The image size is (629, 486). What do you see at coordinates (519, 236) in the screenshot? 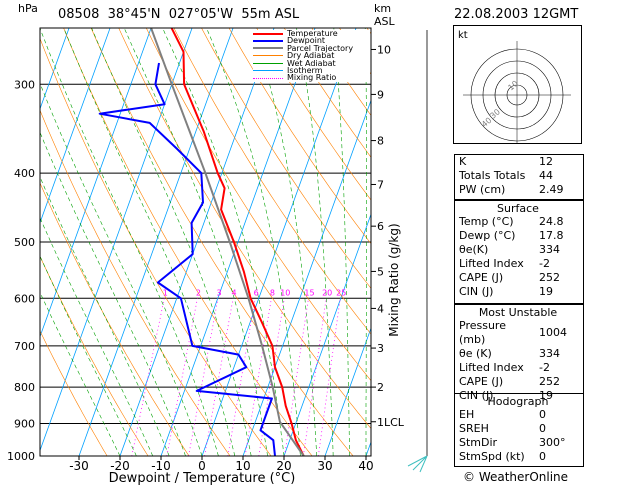
I see `index-row: Dewp (°C) 17.8` at bounding box center [519, 236].